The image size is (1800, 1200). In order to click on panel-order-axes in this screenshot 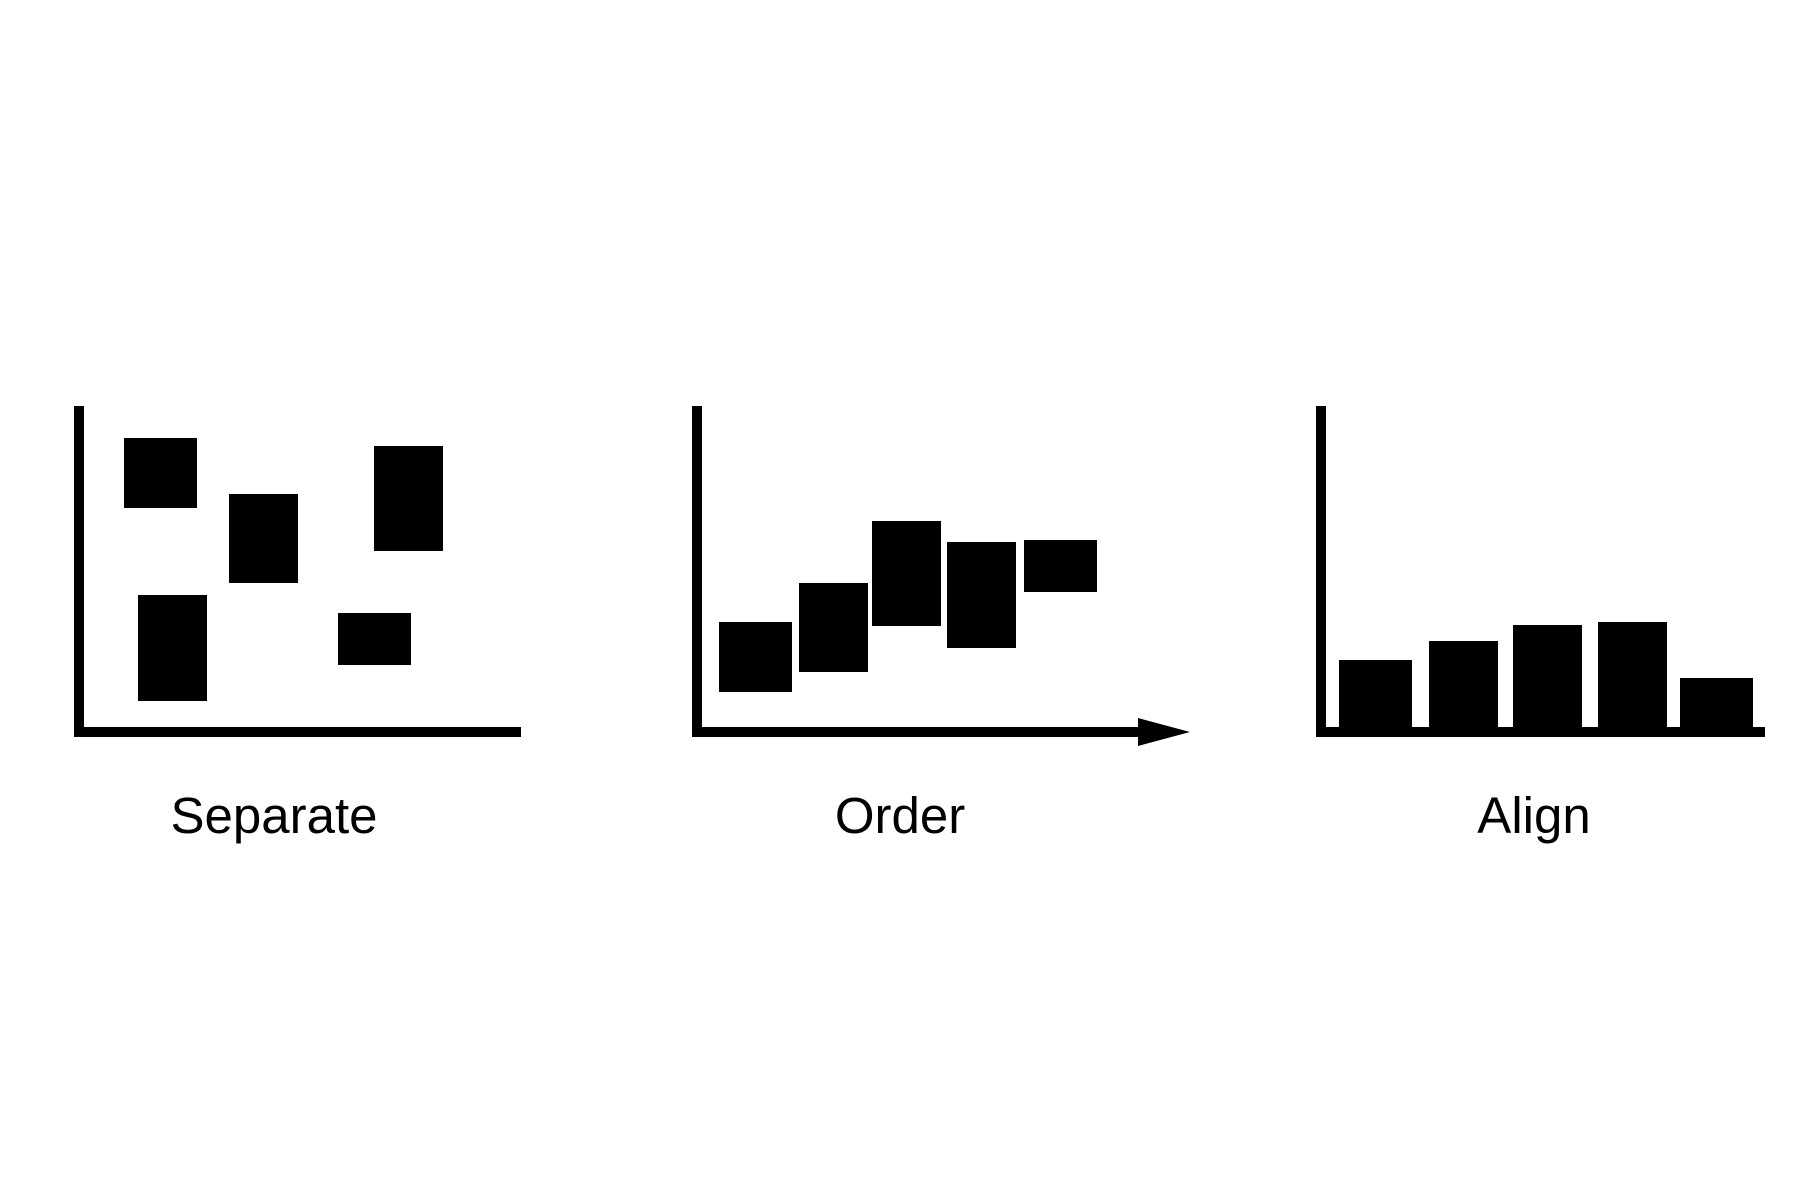, I will do `click(941, 576)`.